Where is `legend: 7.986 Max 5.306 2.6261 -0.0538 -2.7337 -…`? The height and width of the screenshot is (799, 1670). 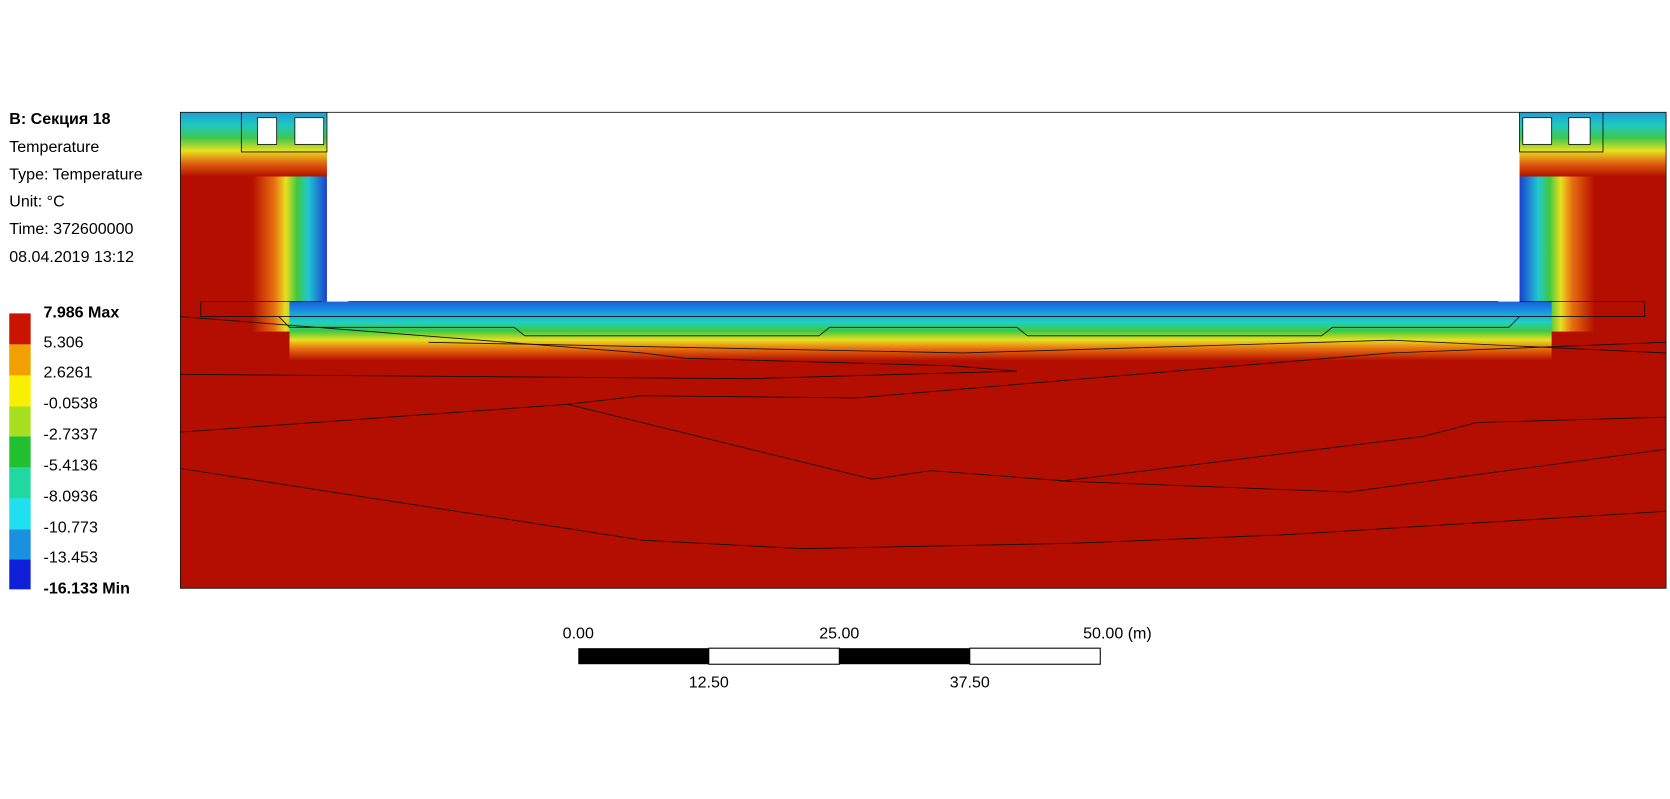 legend: 7.986 Max 5.306 2.6261 -0.0538 -2.7337 -… is located at coordinates (69, 451).